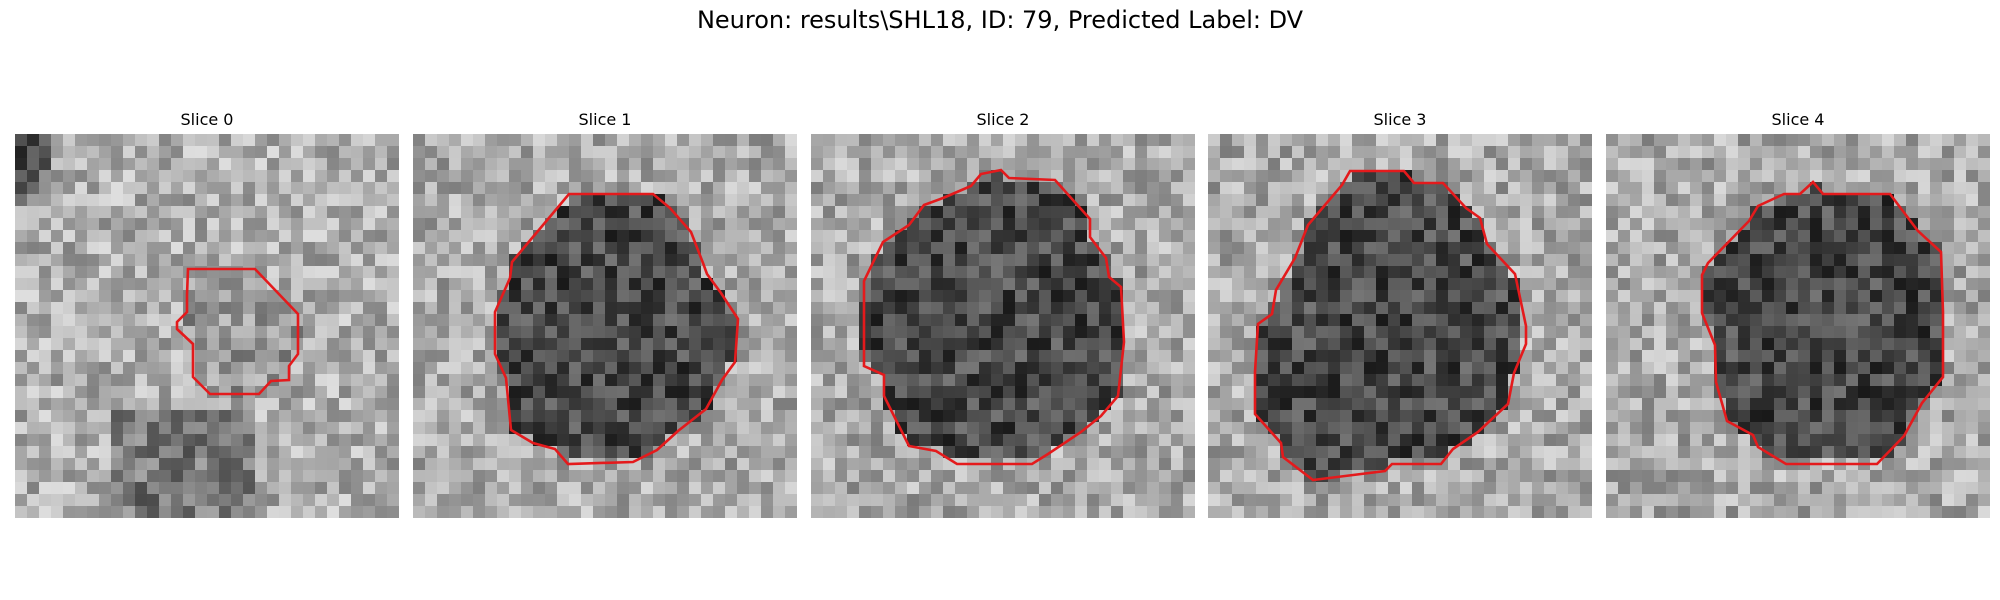  I want to click on slice-panel-0: Slice 0, so click(207, 313).